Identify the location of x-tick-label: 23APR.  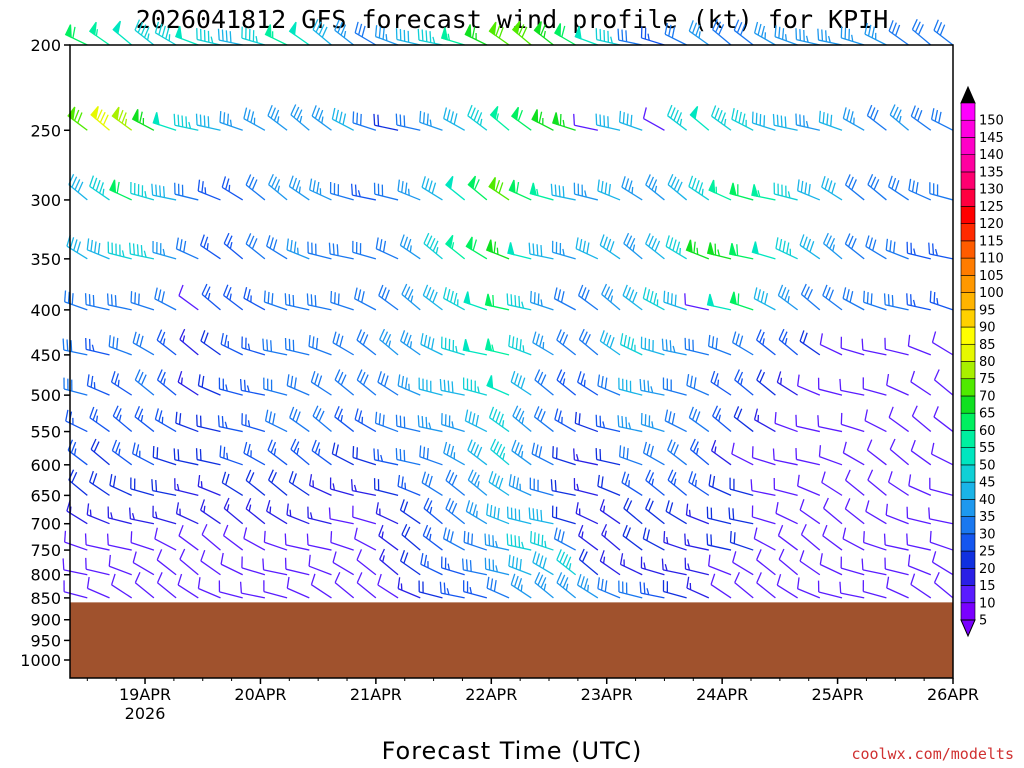
(607, 694).